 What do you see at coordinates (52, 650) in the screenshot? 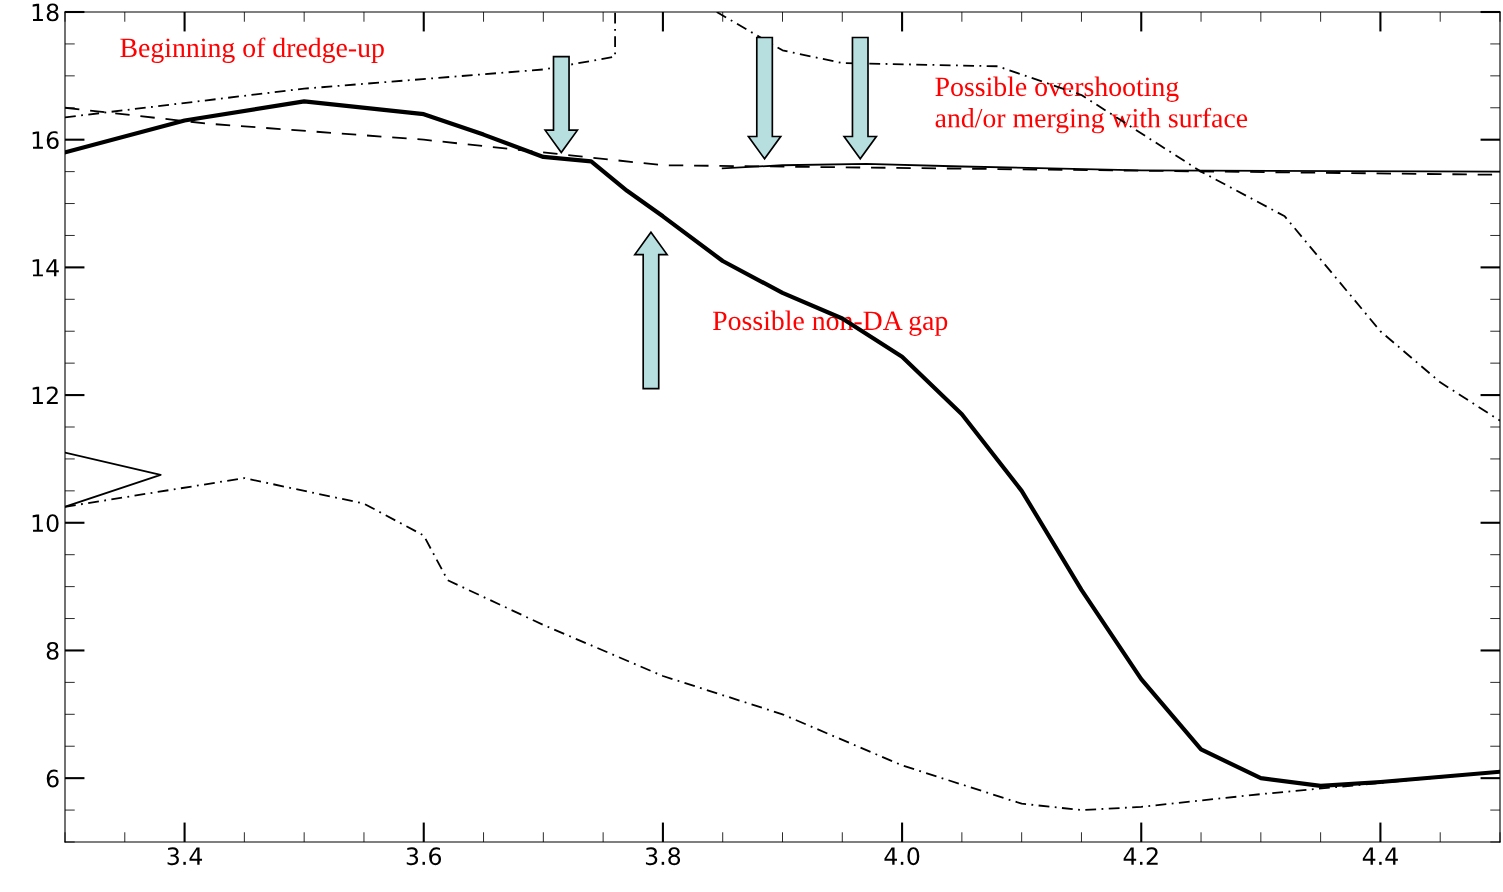
I see `y-tick-label: 8` at bounding box center [52, 650].